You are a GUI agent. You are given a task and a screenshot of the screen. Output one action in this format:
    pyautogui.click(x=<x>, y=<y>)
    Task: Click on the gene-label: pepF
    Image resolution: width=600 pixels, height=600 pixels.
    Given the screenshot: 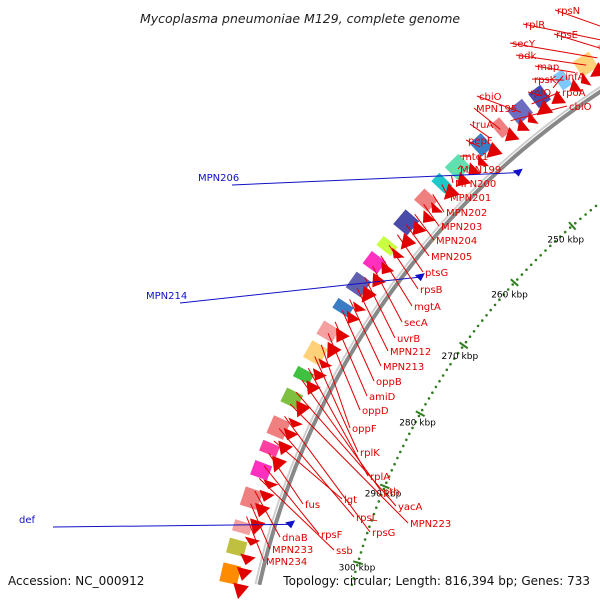 What is the action you would take?
    pyautogui.click(x=480, y=141)
    